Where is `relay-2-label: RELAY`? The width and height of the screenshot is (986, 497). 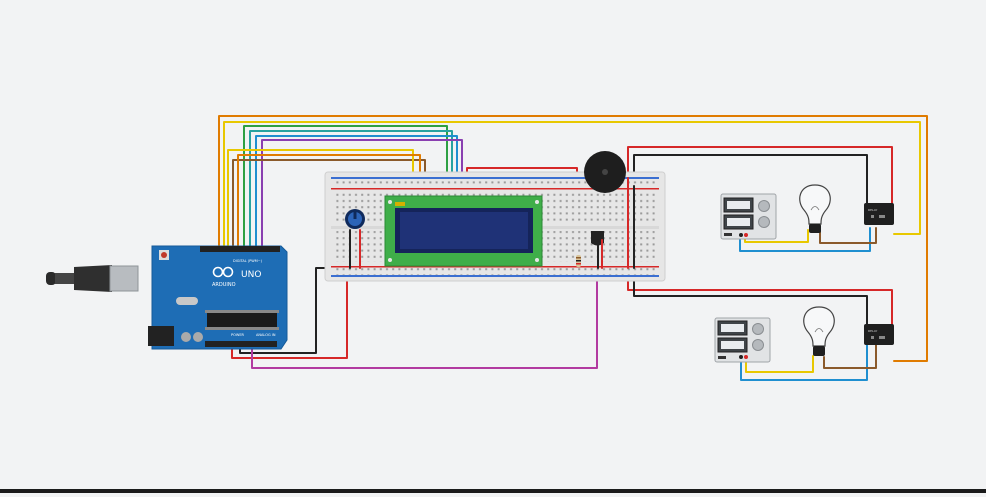 relay-2-label: RELAY is located at coordinates (873, 331).